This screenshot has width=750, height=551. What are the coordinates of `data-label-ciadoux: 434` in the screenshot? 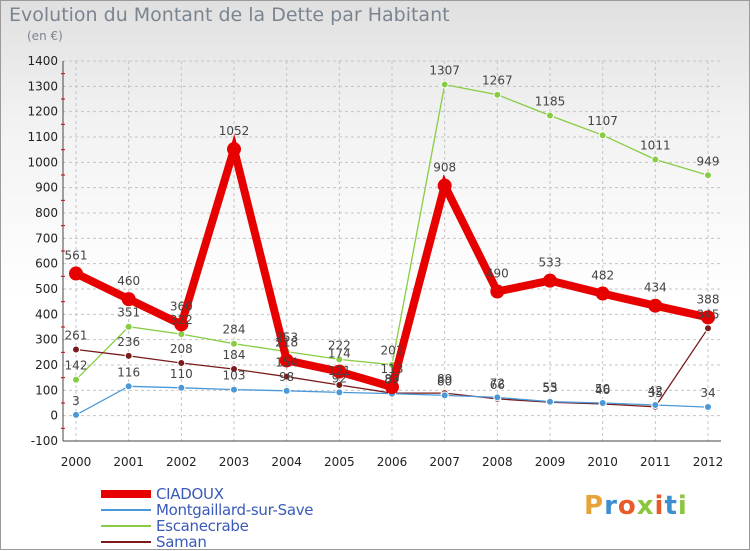 It's located at (655, 288).